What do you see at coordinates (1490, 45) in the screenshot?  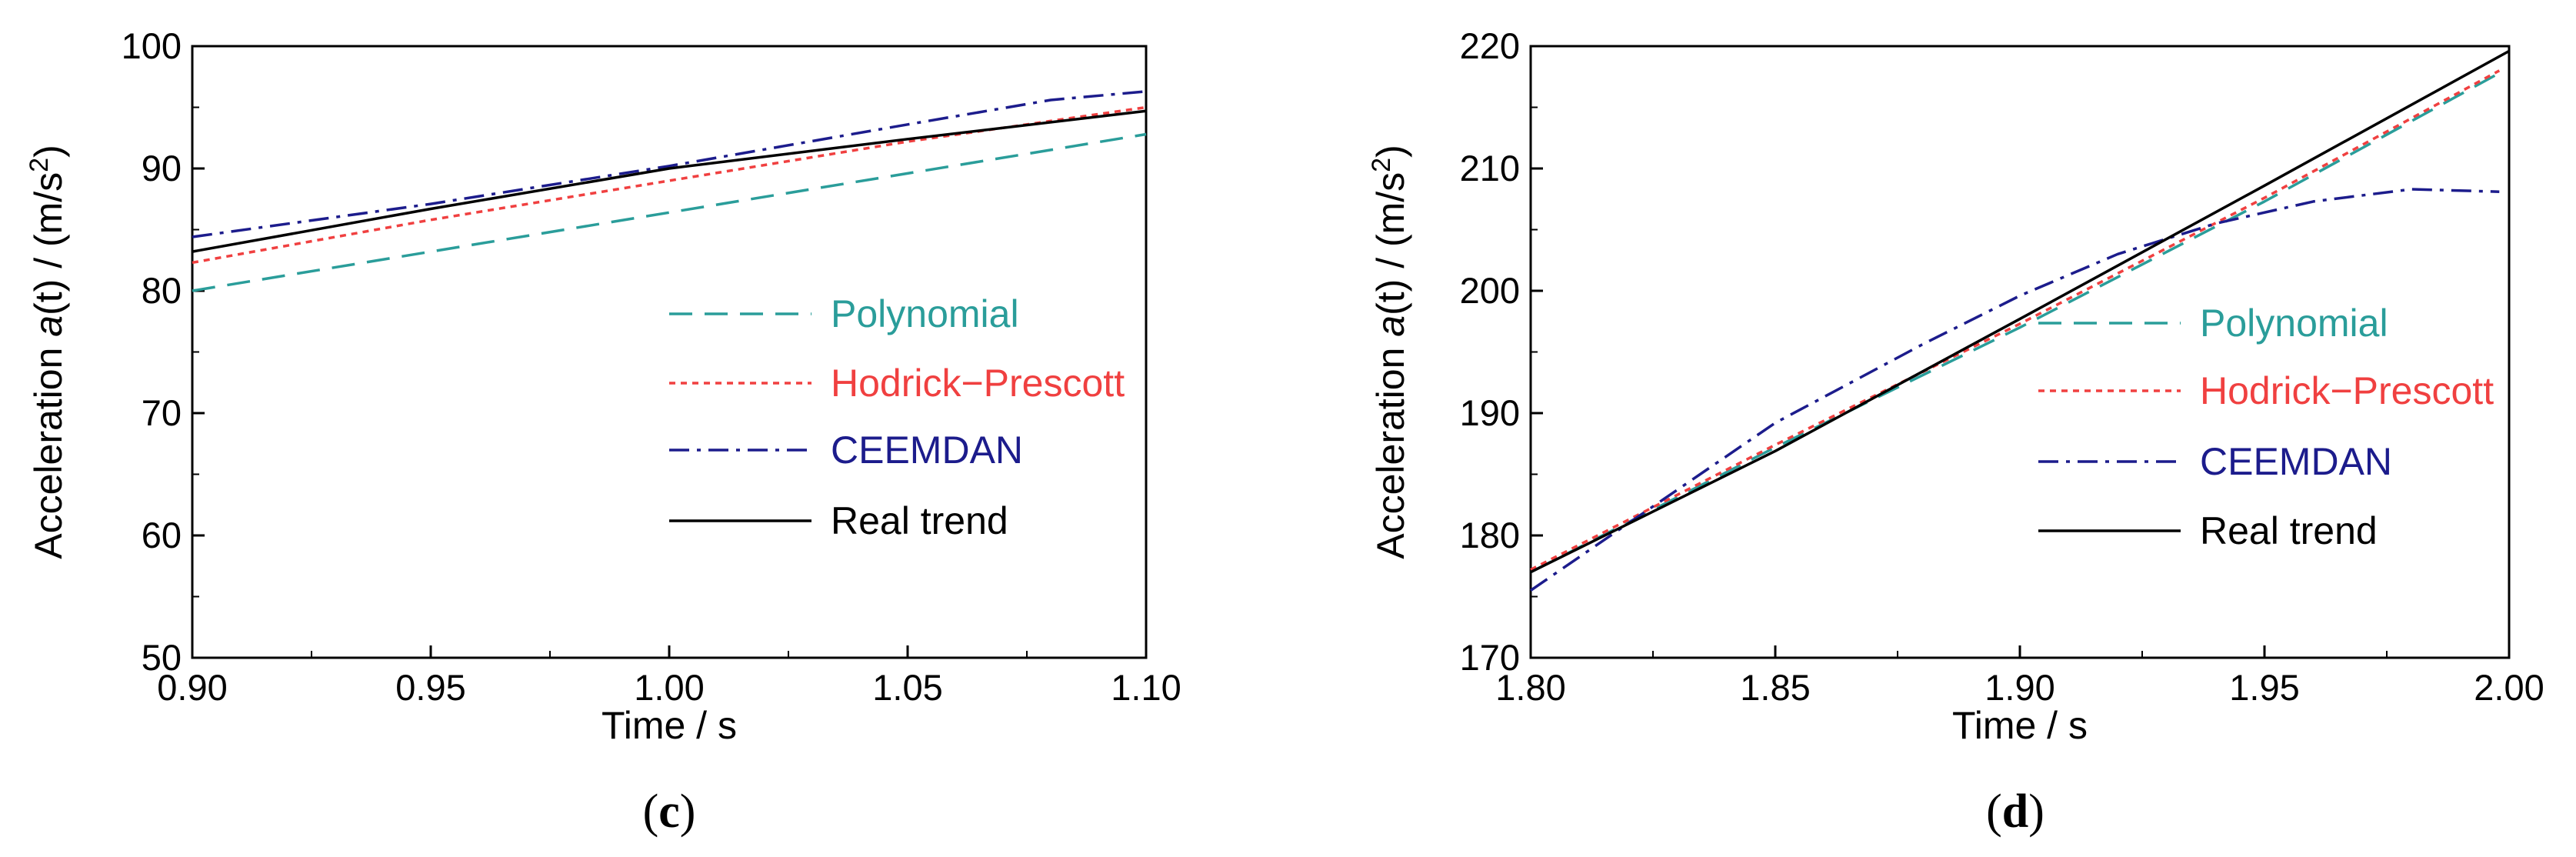 I see `y-tick-label: 220` at bounding box center [1490, 45].